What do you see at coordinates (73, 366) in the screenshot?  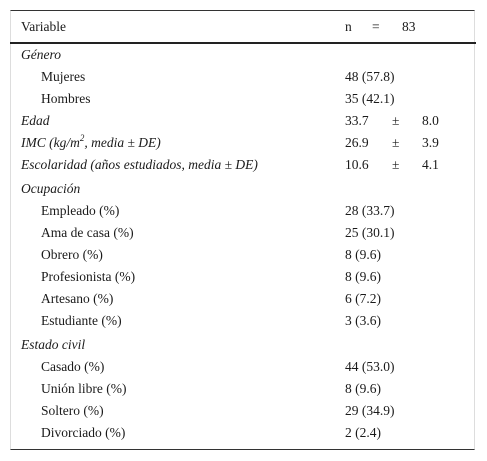 I see `row-label: Casado (%)` at bounding box center [73, 366].